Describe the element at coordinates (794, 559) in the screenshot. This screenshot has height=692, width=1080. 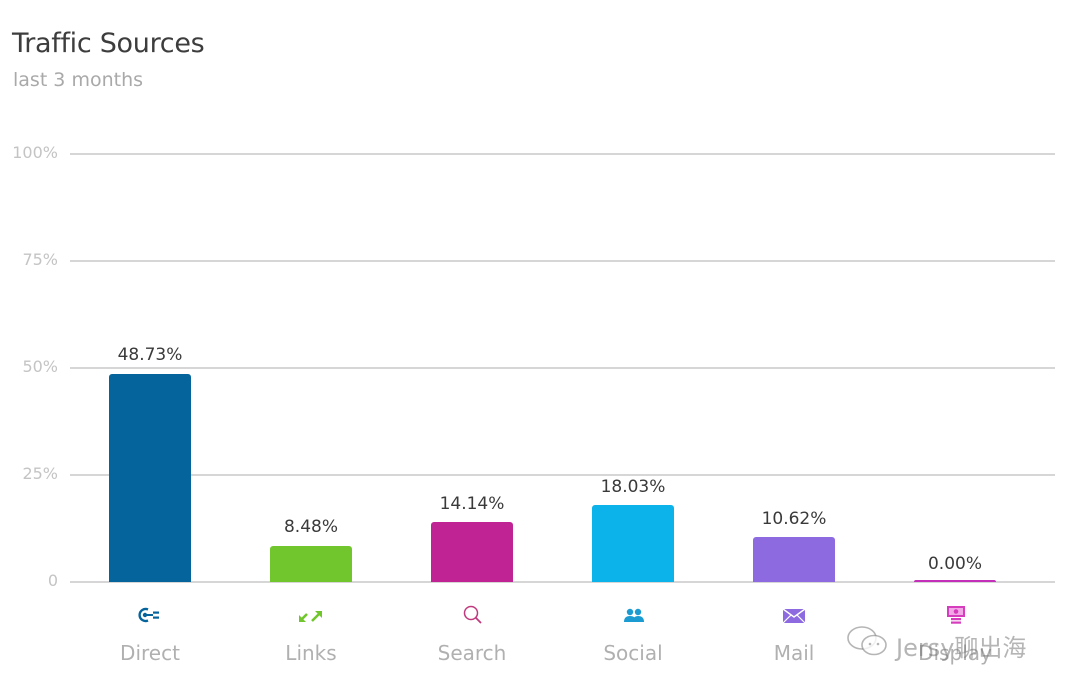
I see `bar-mail` at that location.